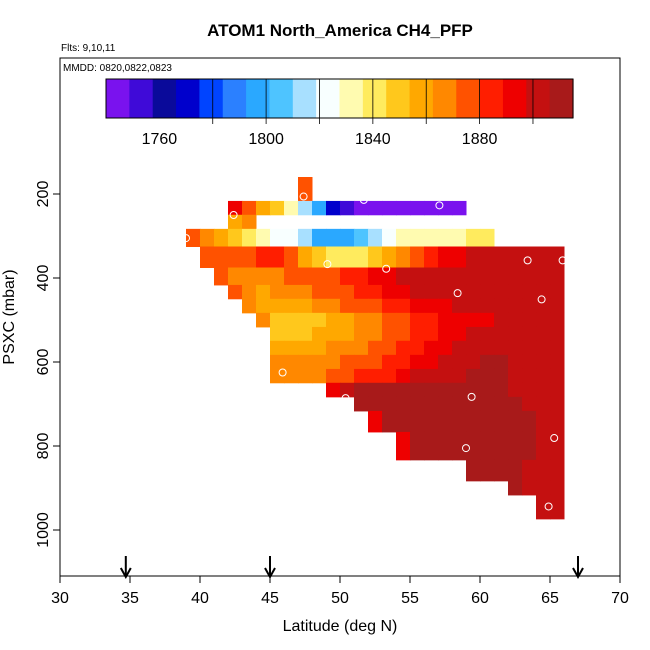 This screenshot has width=650, height=650. I want to click on x-axis: 30 35 40 45 50 55 60 65 70, so click(340, 591).